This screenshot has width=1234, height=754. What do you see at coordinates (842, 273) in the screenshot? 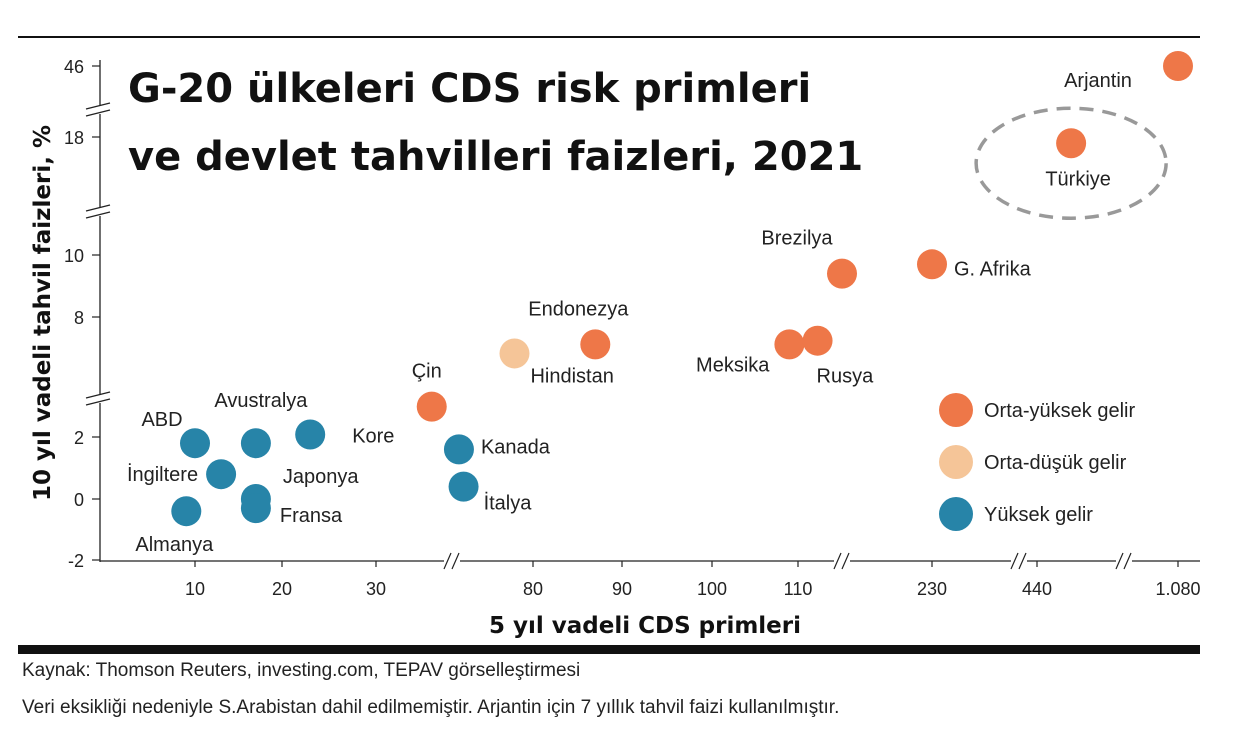
I see `point-brezilya` at bounding box center [842, 273].